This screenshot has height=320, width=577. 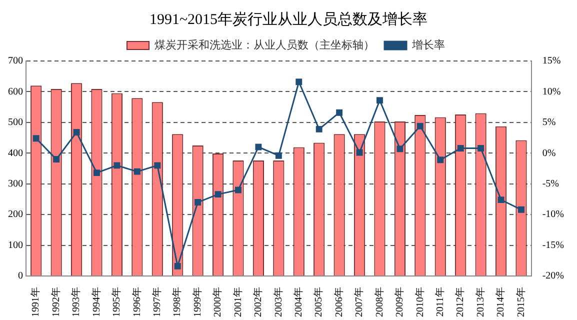 What do you see at coordinates (500, 302) in the screenshot?
I see `x-tick-label: 2014年` at bounding box center [500, 302].